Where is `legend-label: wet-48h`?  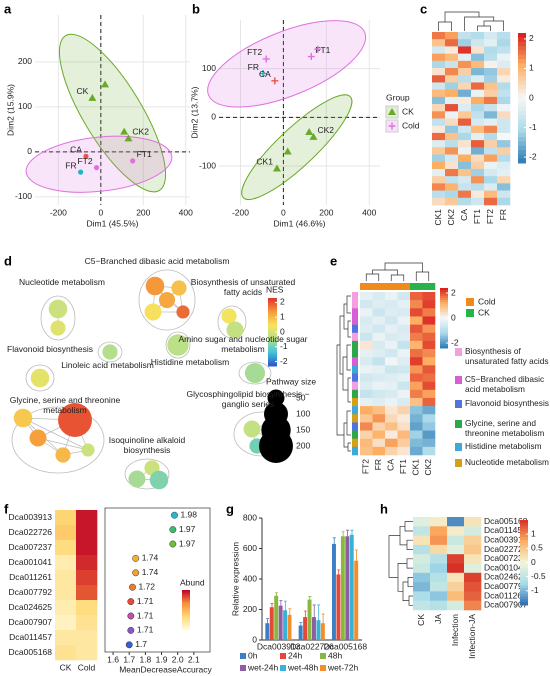 legend-label: wet-48h is located at coordinates (303, 667).